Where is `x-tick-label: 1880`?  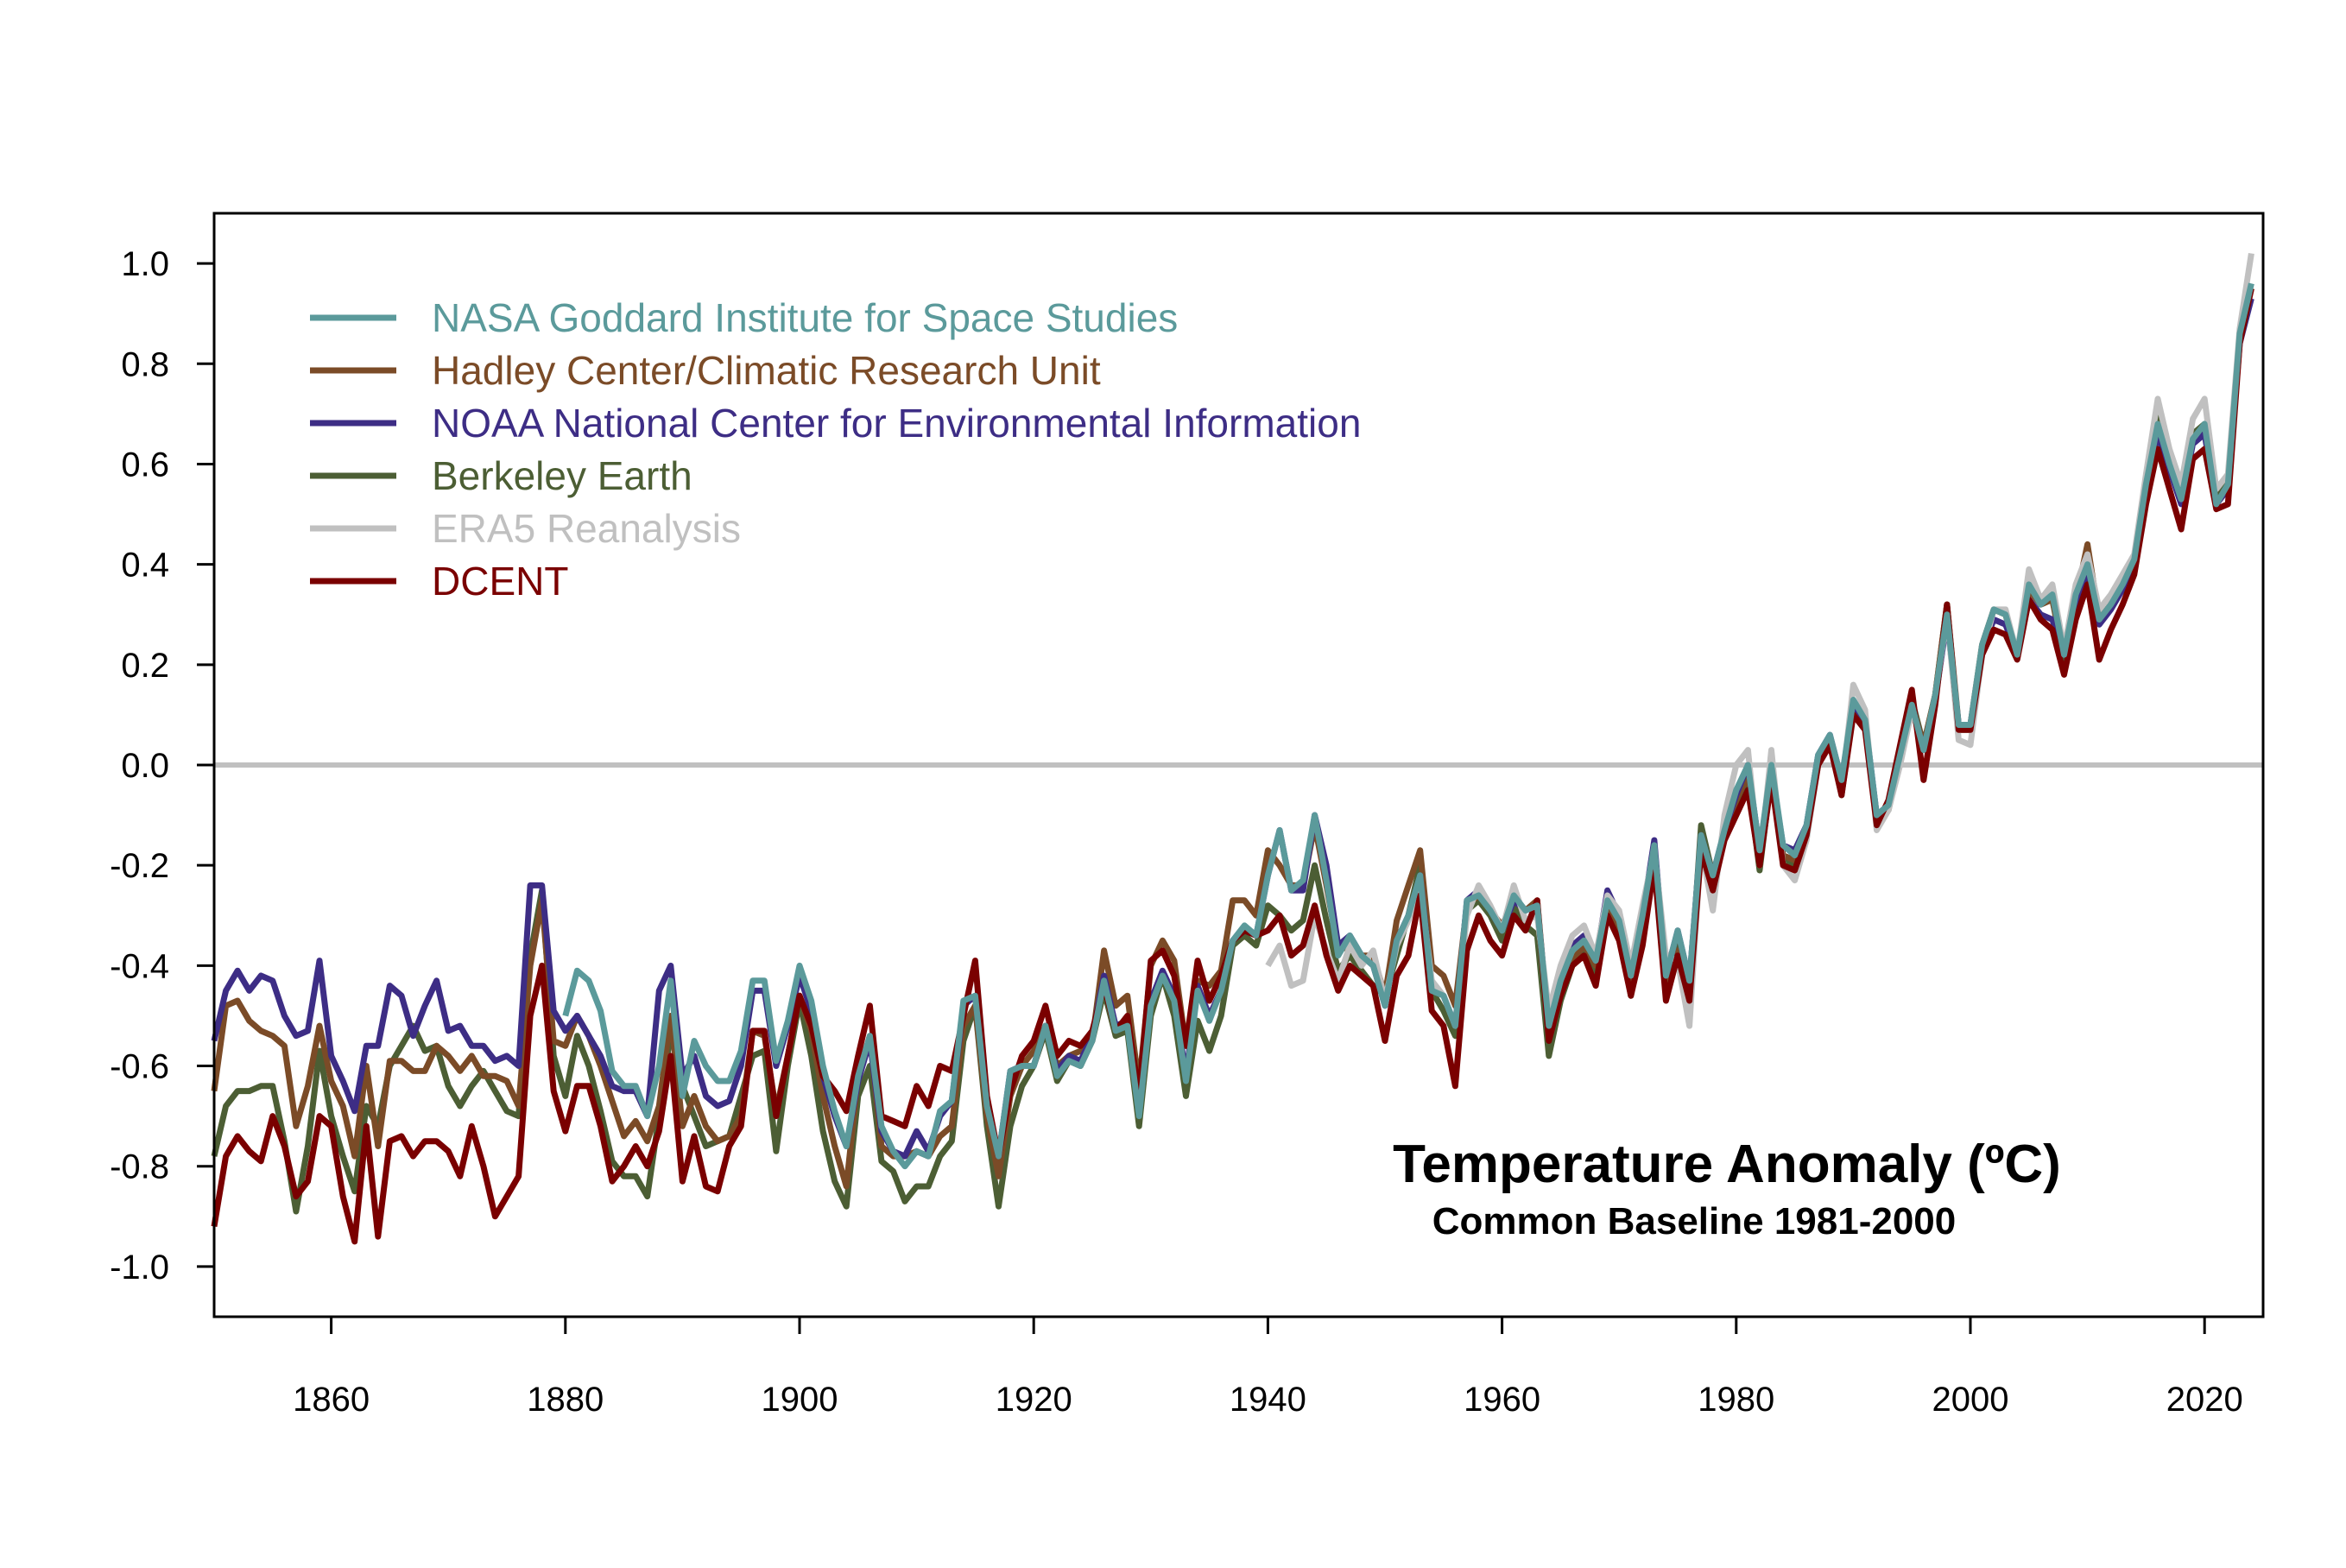
x-tick-label: 1880 is located at coordinates (565, 1400).